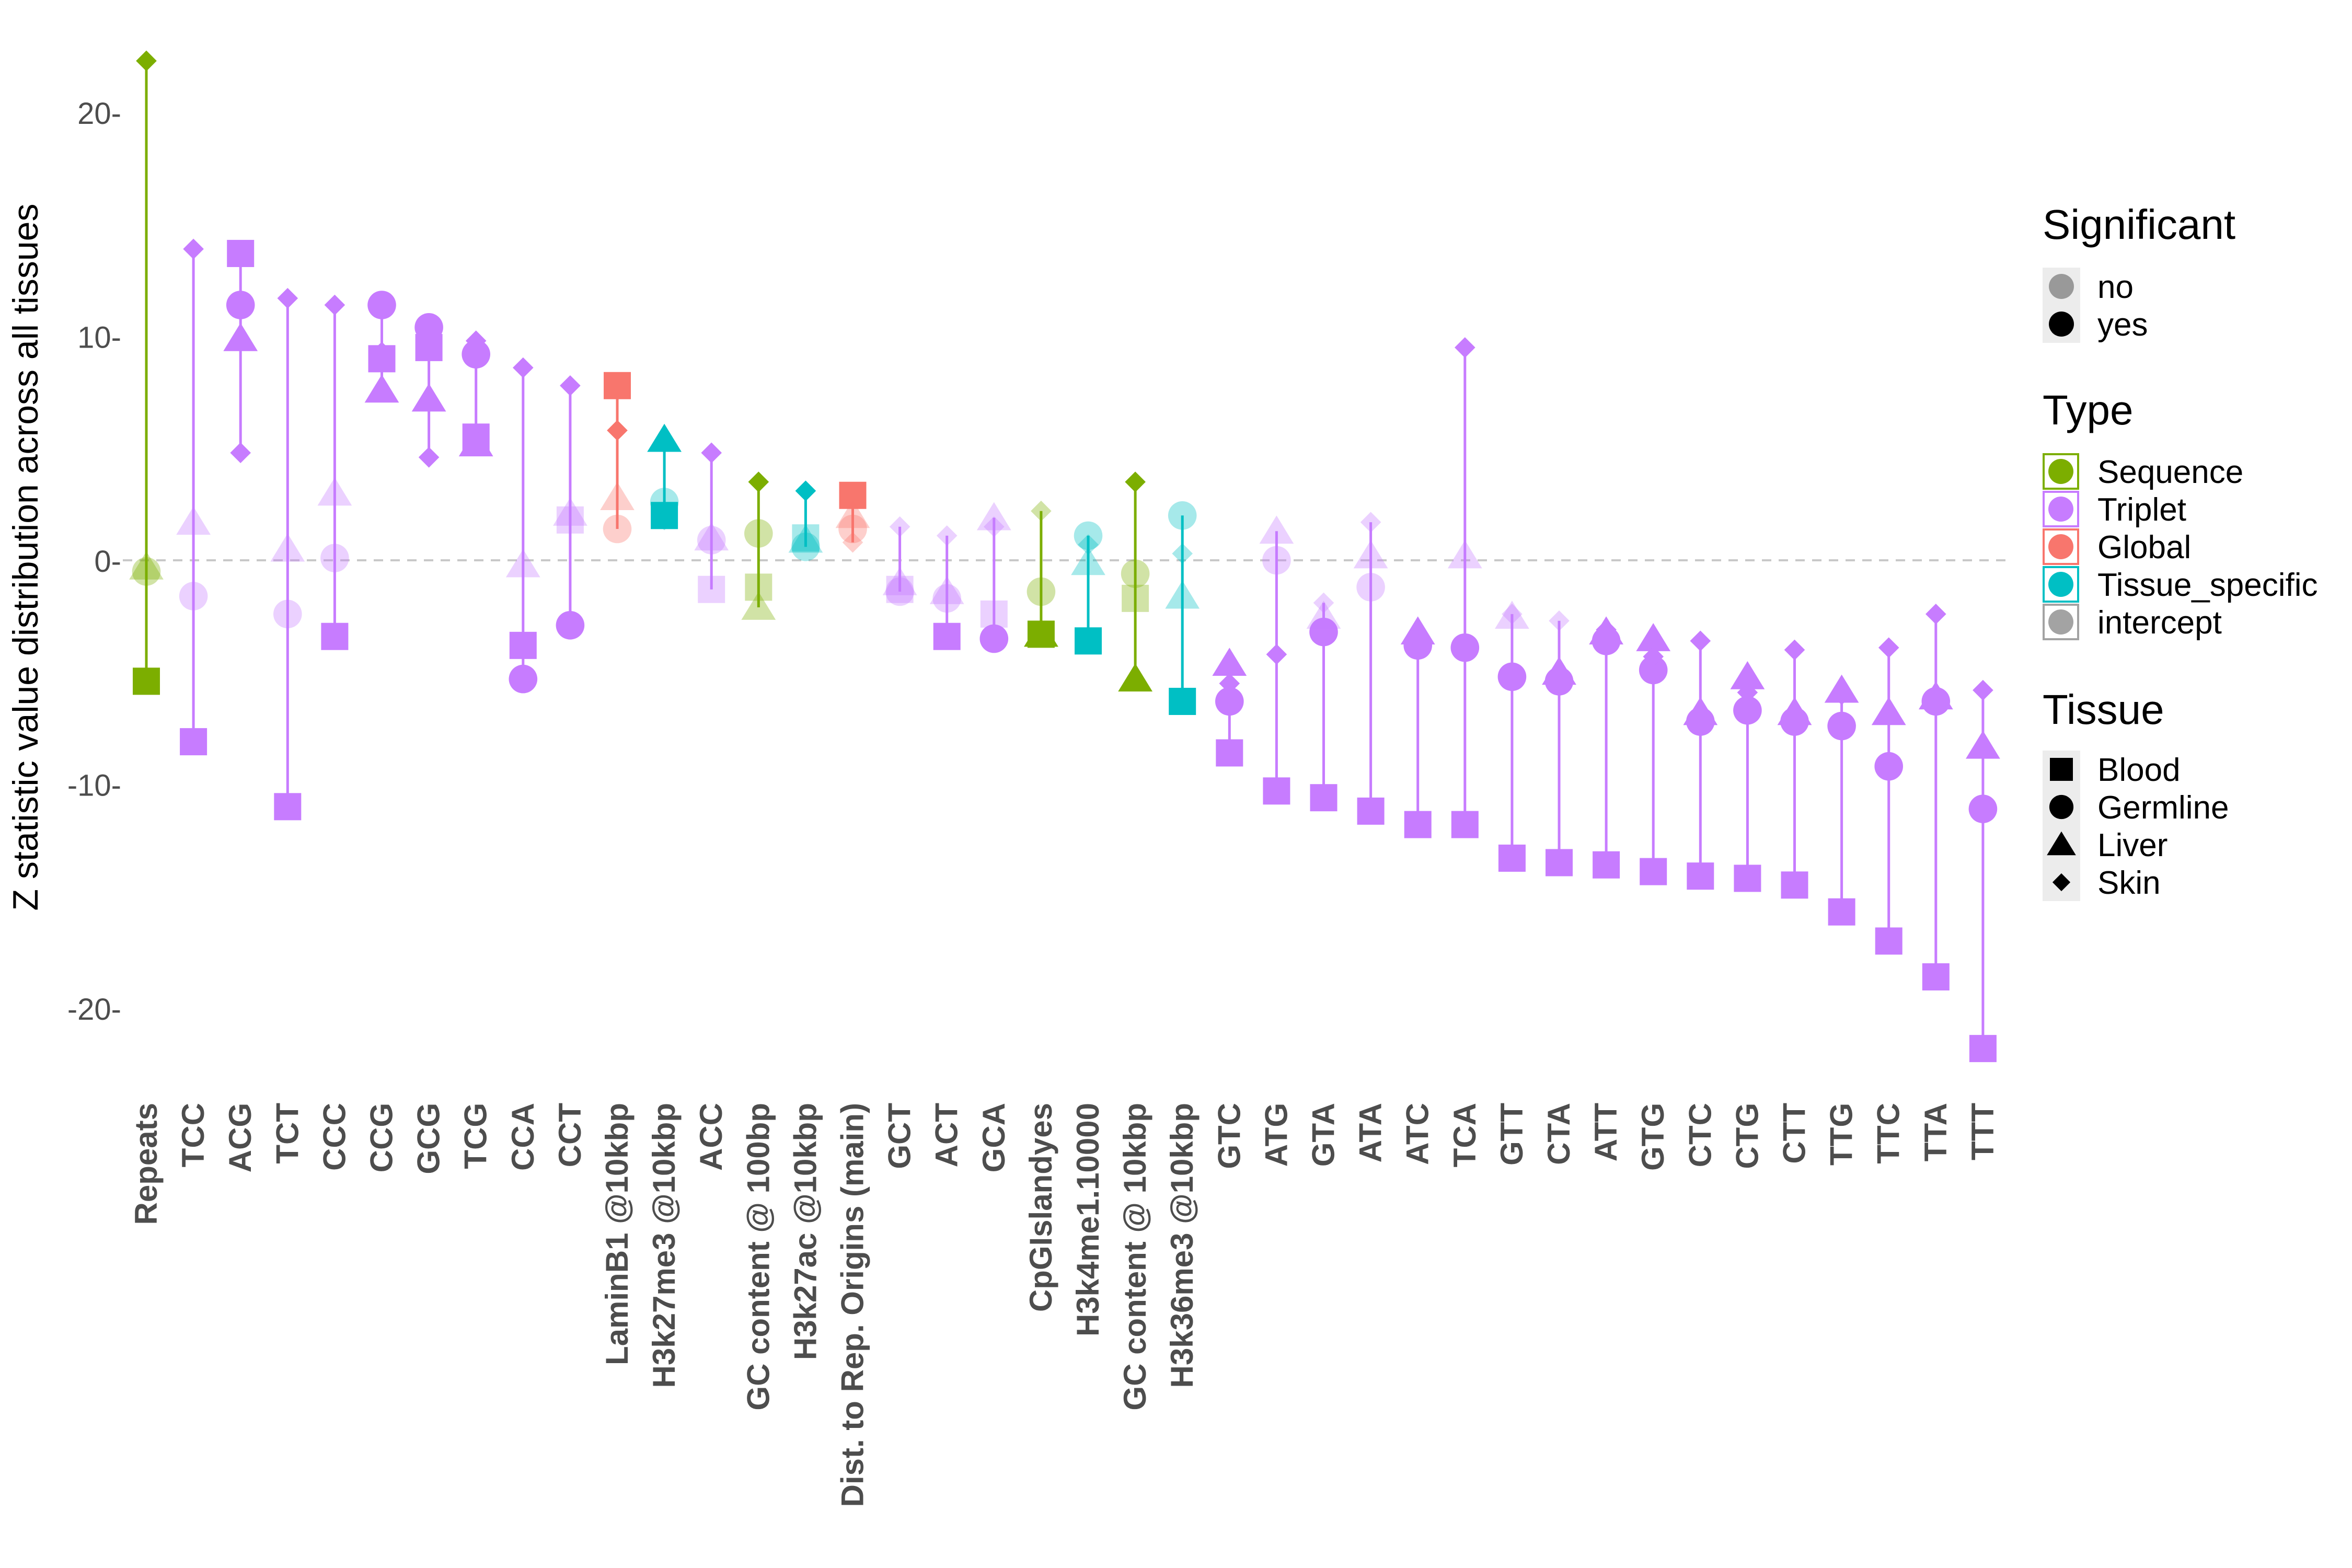  I want to click on point-germline-atg, so click(1276, 560).